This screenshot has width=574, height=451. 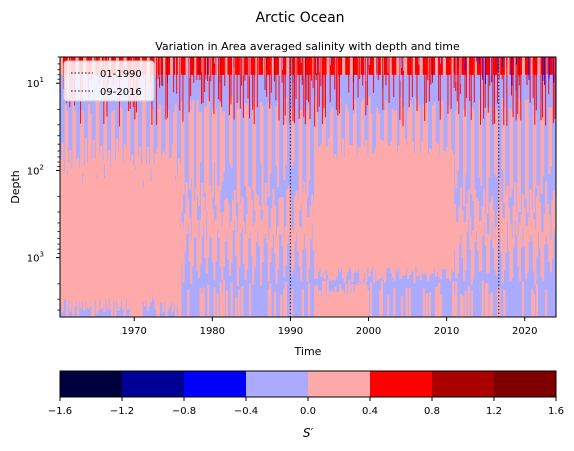 I want to click on colorbar-tick-label: −0.4, so click(x=246, y=411).